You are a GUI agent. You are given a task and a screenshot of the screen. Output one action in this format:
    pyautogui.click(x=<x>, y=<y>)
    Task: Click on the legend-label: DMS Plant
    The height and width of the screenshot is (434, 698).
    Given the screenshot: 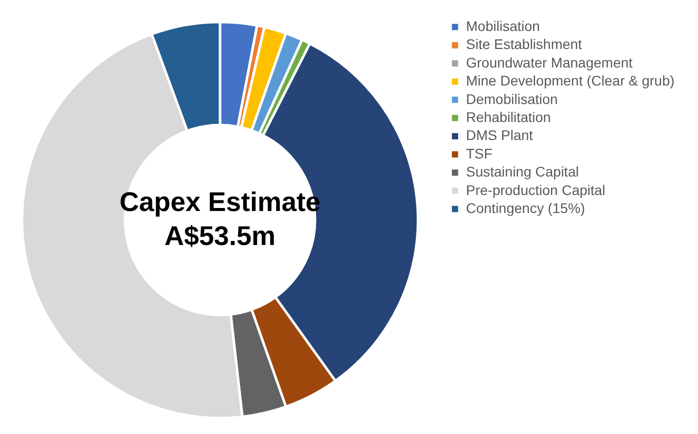 What is the action you would take?
    pyautogui.click(x=500, y=135)
    